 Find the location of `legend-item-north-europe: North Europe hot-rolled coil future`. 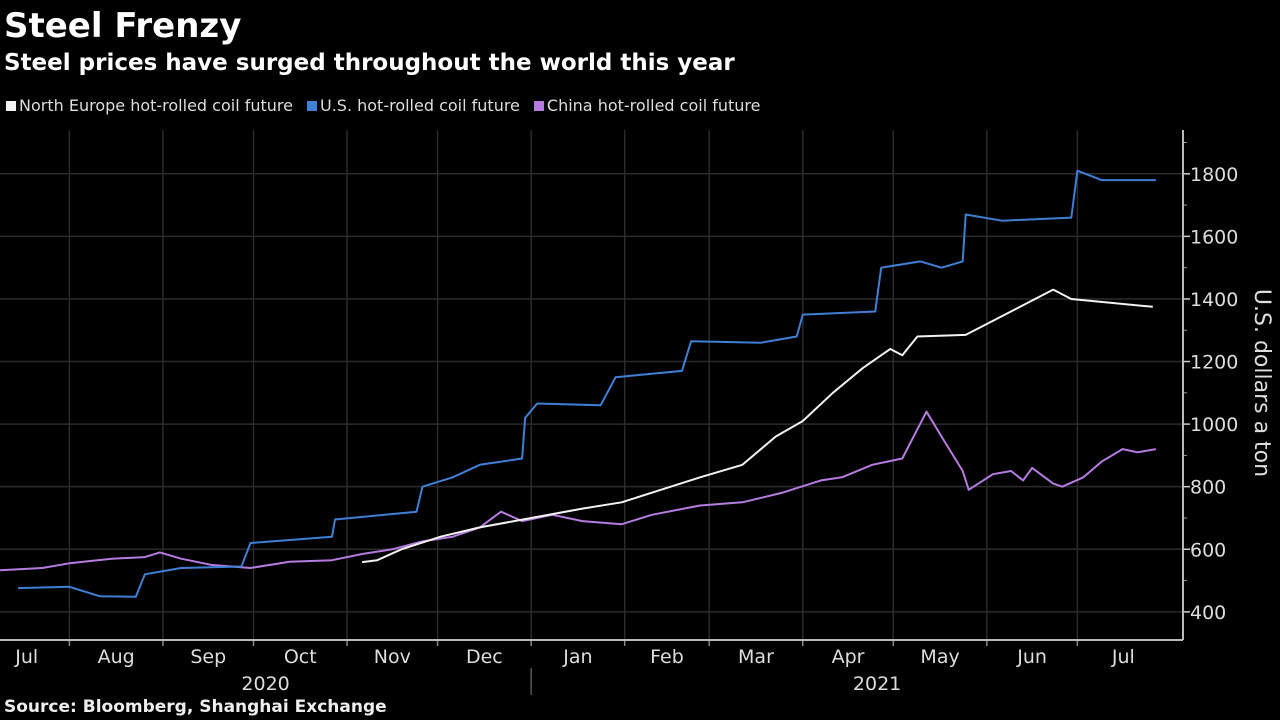

legend-item-north-europe: North Europe hot-rolled coil future is located at coordinates (149, 105).